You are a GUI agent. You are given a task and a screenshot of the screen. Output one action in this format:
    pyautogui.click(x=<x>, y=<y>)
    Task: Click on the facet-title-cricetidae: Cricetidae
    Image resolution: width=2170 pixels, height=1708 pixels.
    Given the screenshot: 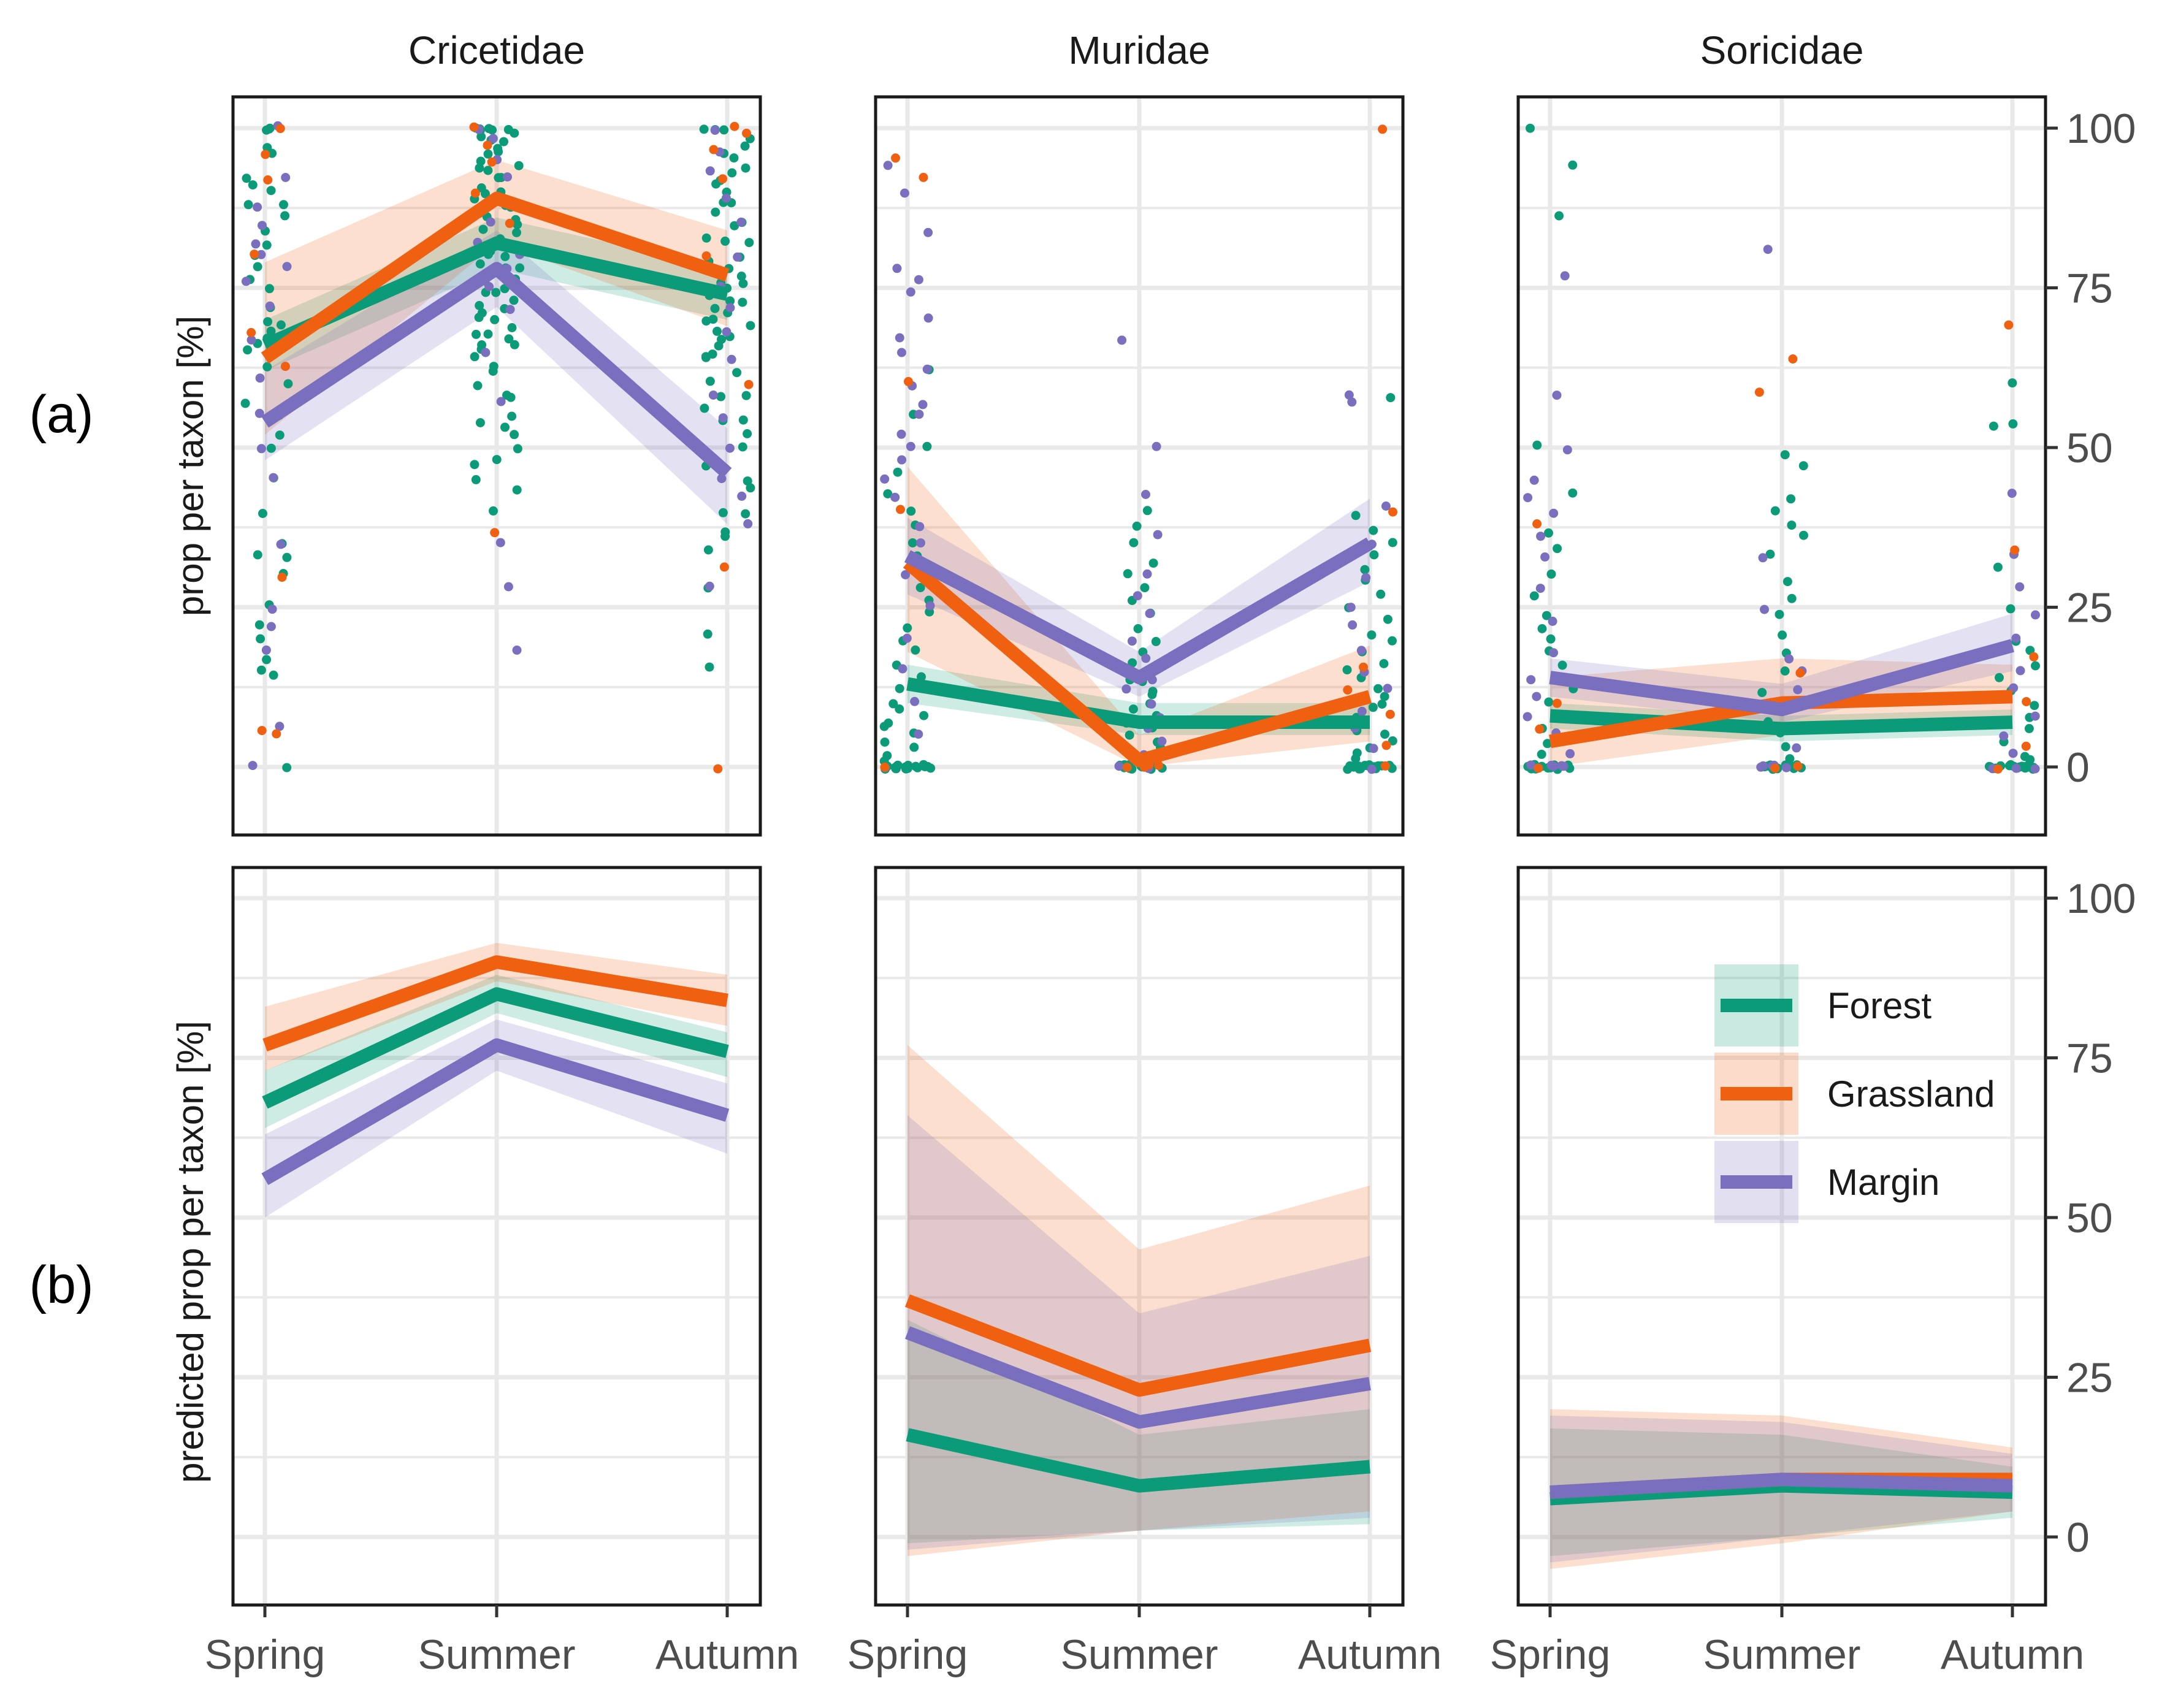 What is the action you would take?
    pyautogui.click(x=496, y=50)
    